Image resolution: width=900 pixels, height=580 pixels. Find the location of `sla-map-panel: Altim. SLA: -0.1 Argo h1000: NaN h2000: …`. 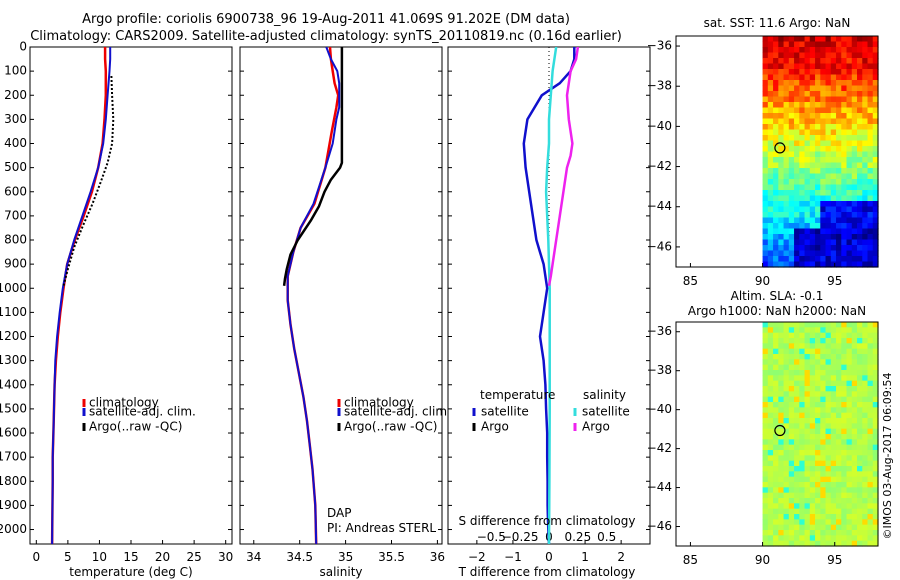

sla-map-panel: Altim. SLA: -0.1 Argo h1000: NaN h2000: … is located at coordinates (763, 428).